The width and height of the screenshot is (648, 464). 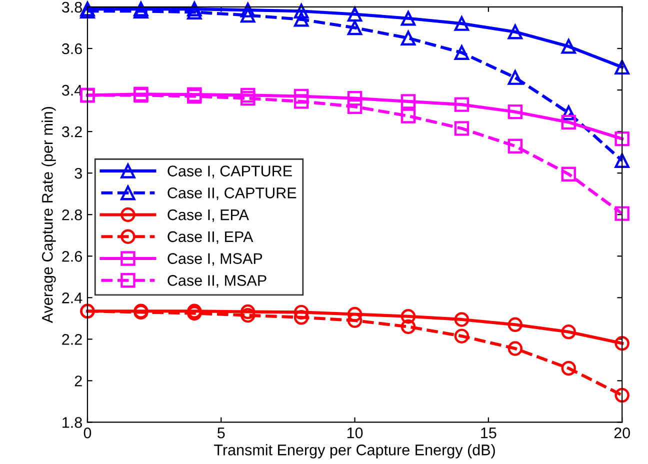 I want to click on x-tick-label: 0, so click(x=88, y=433).